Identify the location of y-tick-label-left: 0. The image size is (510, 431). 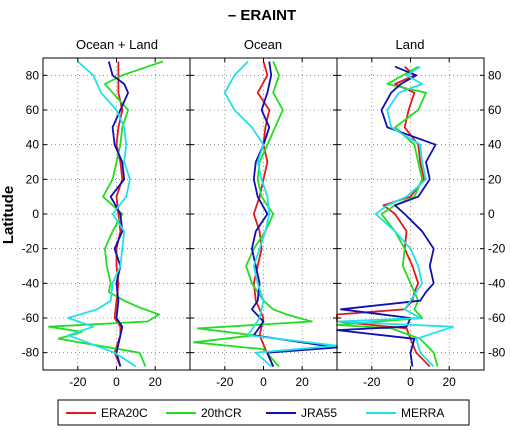
(35, 214).